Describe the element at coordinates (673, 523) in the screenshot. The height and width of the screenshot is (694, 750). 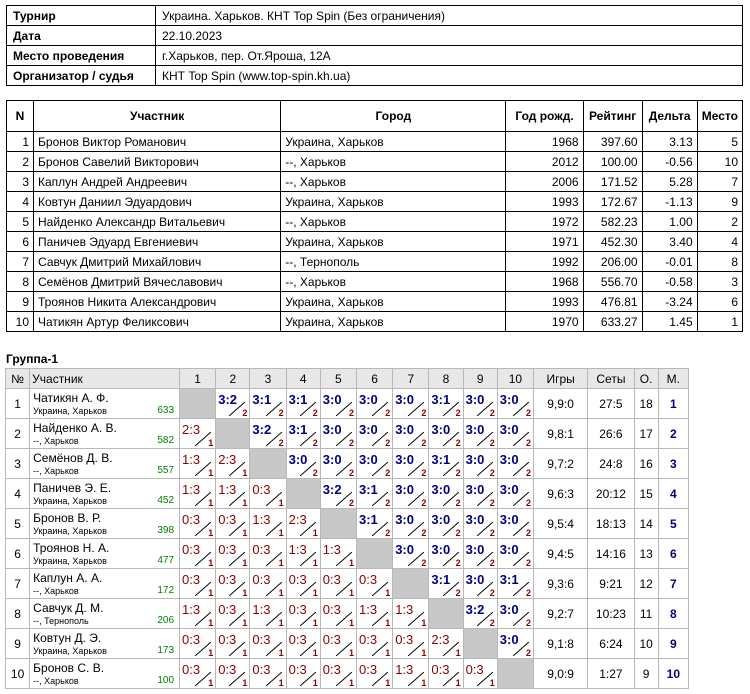
I see `grid-place: 5` at that location.